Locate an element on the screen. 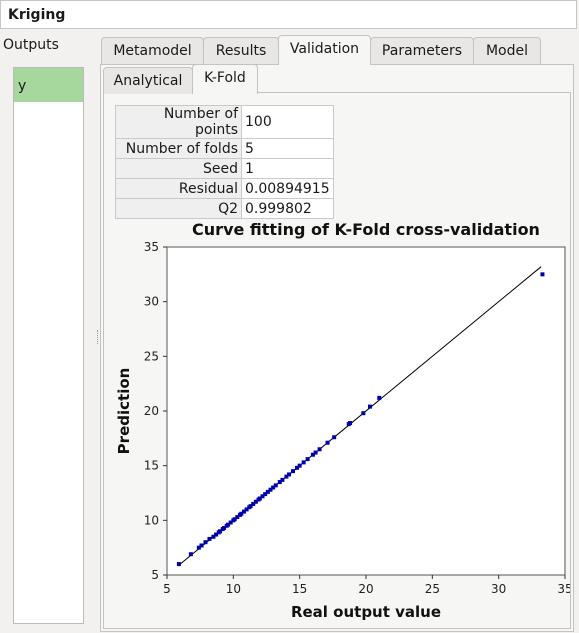 The image size is (579, 633). y-axis-label: Prediction is located at coordinates (124, 411).